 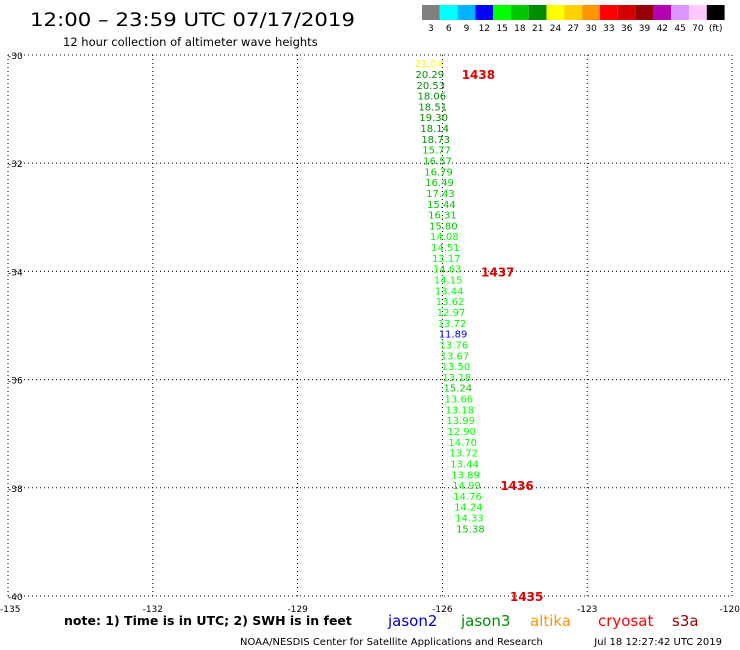 What do you see at coordinates (447, 270) in the screenshot?
I see `wave-height-point: 14.63` at bounding box center [447, 270].